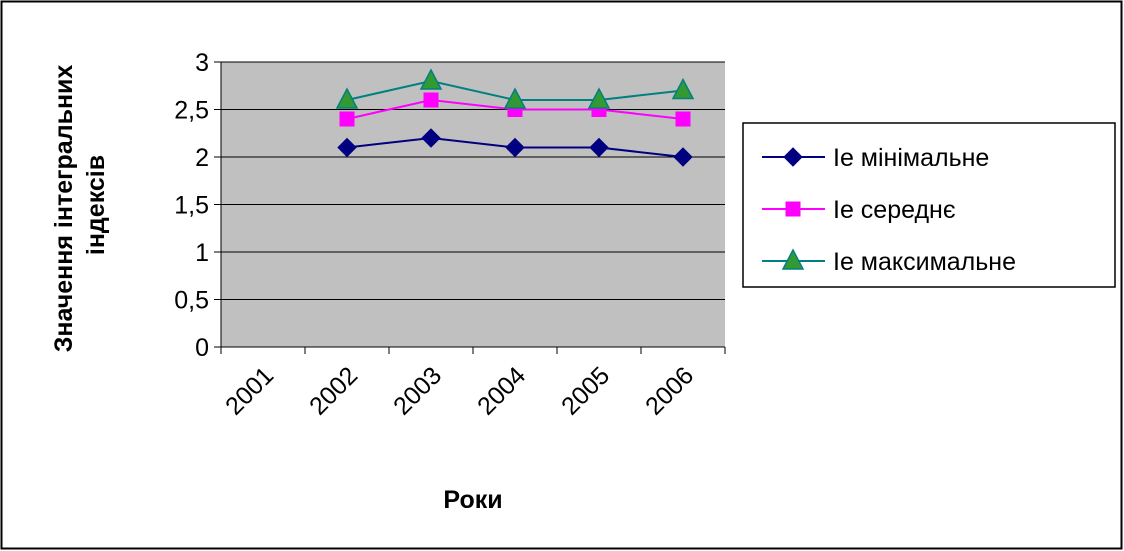 This screenshot has height=551, width=1124. What do you see at coordinates (191, 206) in the screenshot?
I see `y-tick-label: 1,5` at bounding box center [191, 206].